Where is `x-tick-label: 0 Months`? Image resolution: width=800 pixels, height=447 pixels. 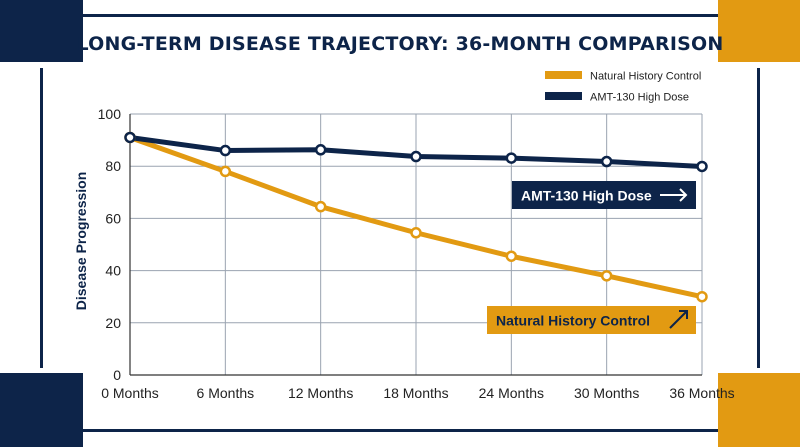 x-tick-label: 0 Months is located at coordinates (130, 393).